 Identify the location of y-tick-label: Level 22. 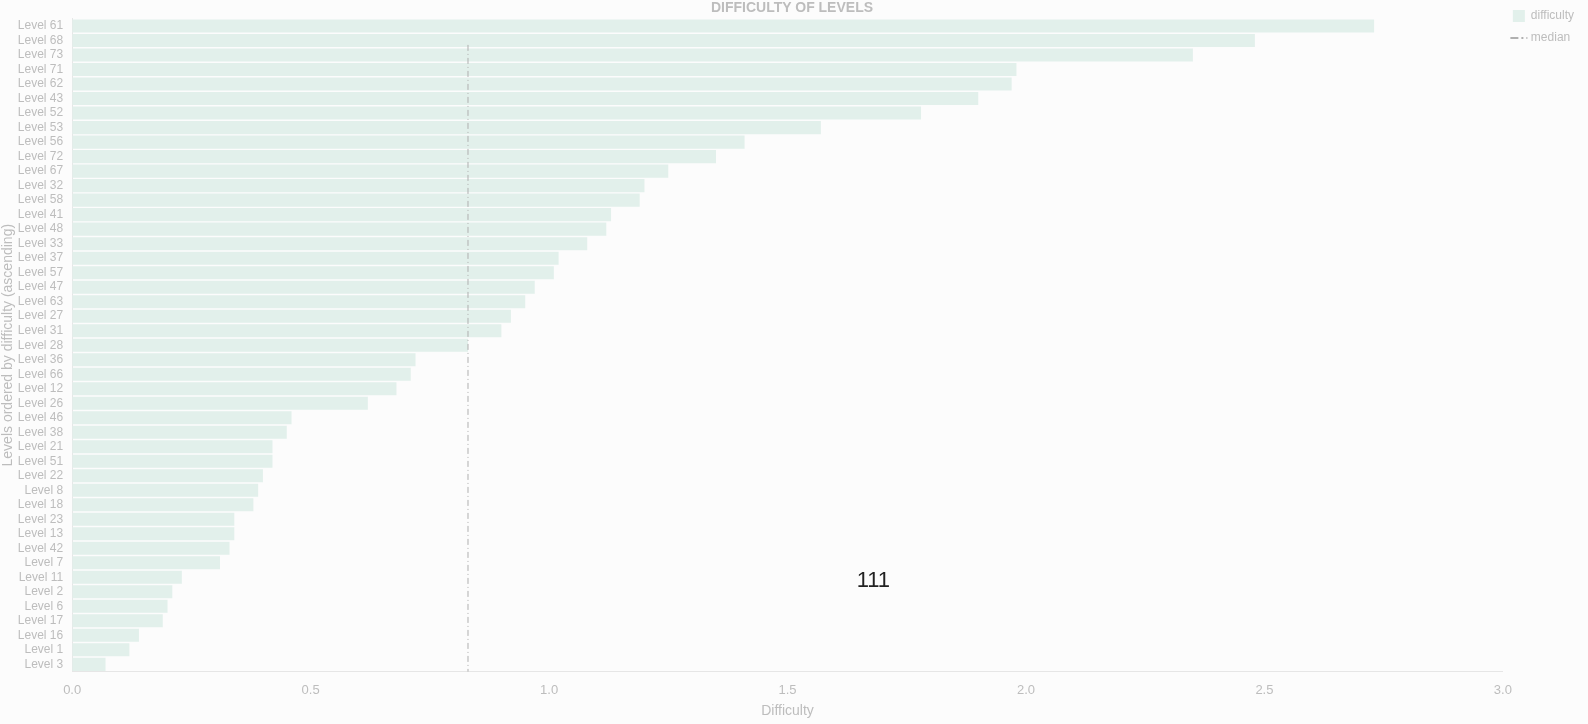
(40, 475).